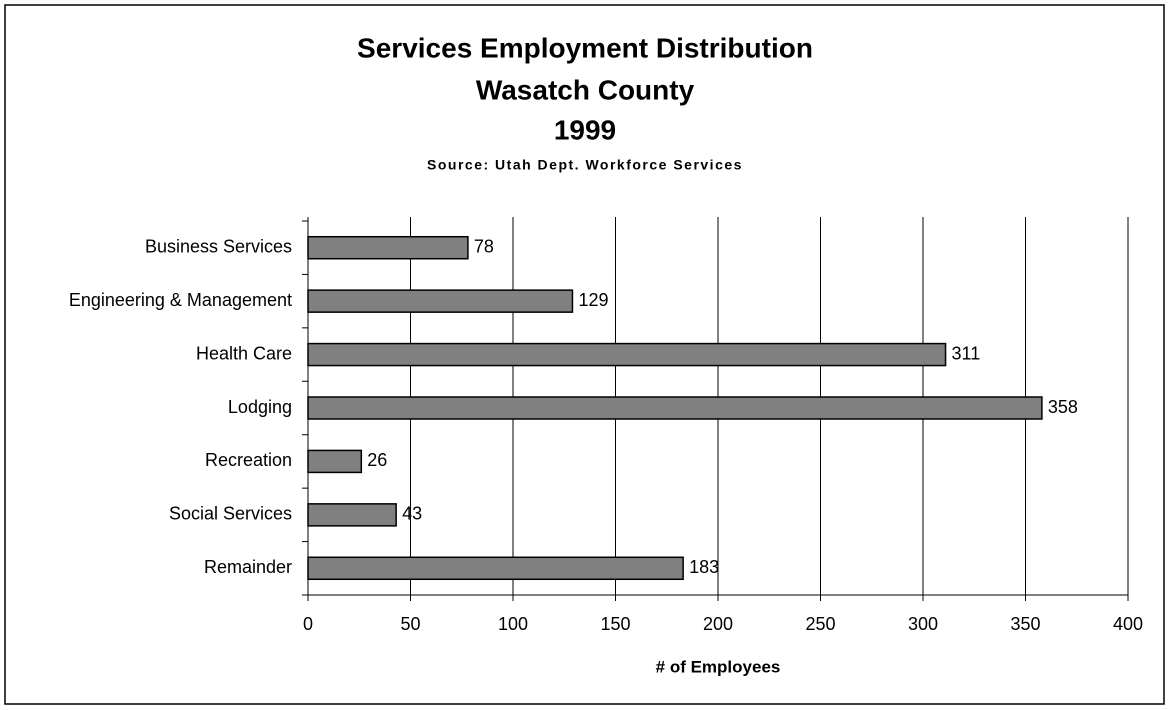 The image size is (1170, 710). Describe the element at coordinates (1063, 407) in the screenshot. I see `data-label: 358` at that location.